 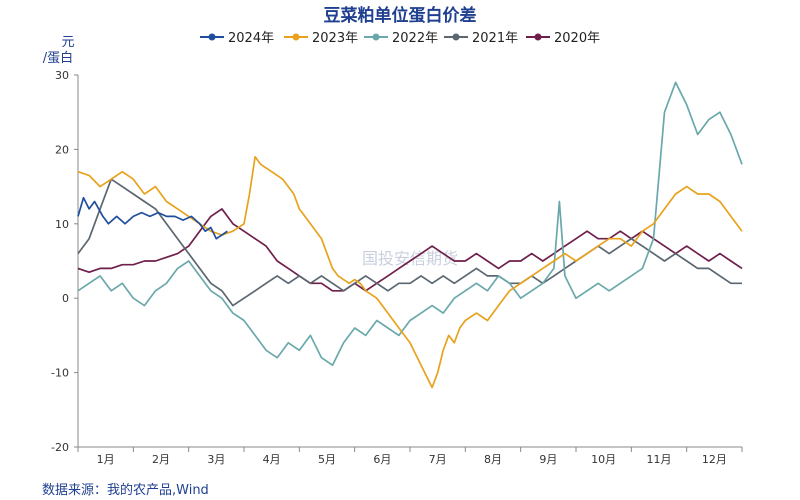 I want to click on y-tick-label: 10, so click(x=62, y=224).